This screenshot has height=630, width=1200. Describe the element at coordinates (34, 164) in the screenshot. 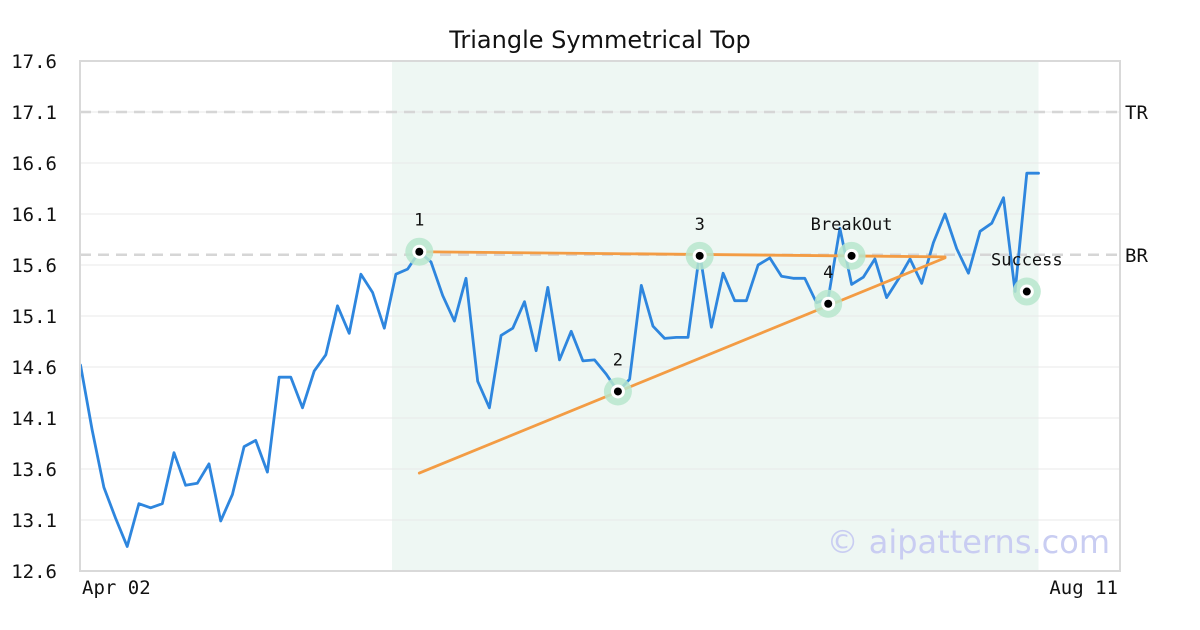

I see `y-tick-label: 16.6` at that location.